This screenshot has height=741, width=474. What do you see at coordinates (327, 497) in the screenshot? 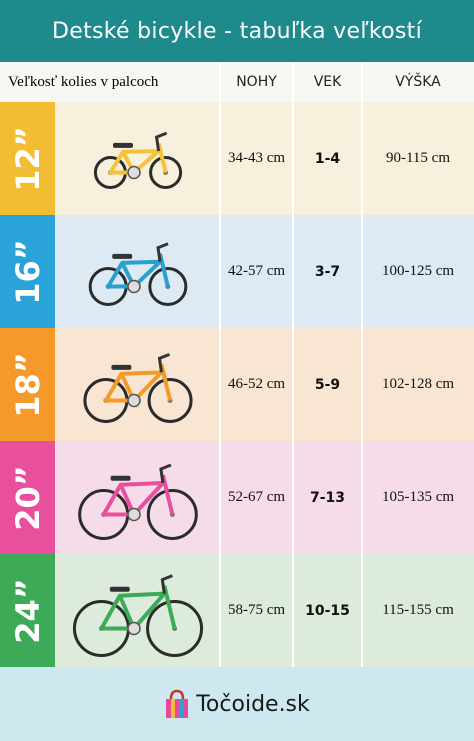
I see `age: 7-13` at bounding box center [327, 497].